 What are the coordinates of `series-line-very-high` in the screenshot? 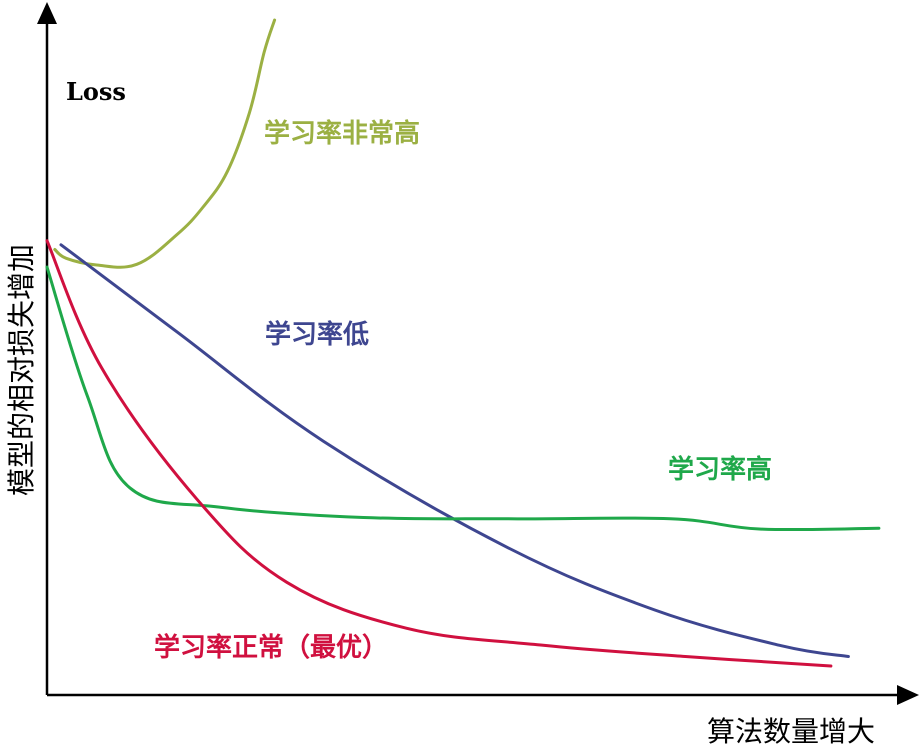 It's located at (165, 143).